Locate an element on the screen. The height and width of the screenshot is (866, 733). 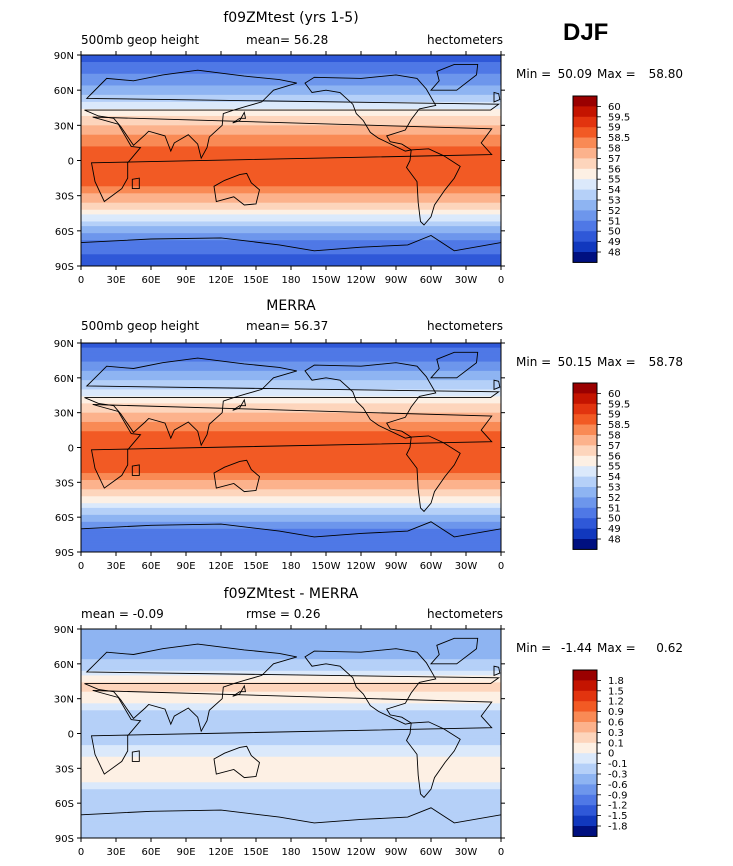
colorbar-label: 58 is located at coordinates (614, 436).